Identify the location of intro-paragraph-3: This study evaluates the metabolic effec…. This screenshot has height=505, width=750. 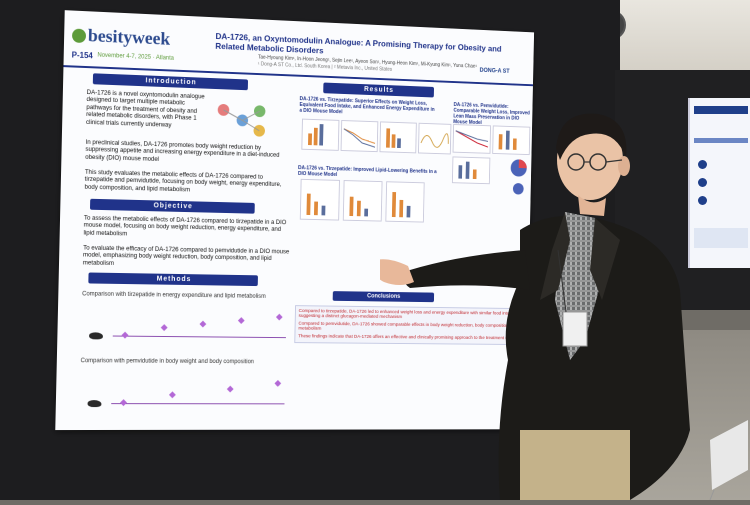
(185, 182).